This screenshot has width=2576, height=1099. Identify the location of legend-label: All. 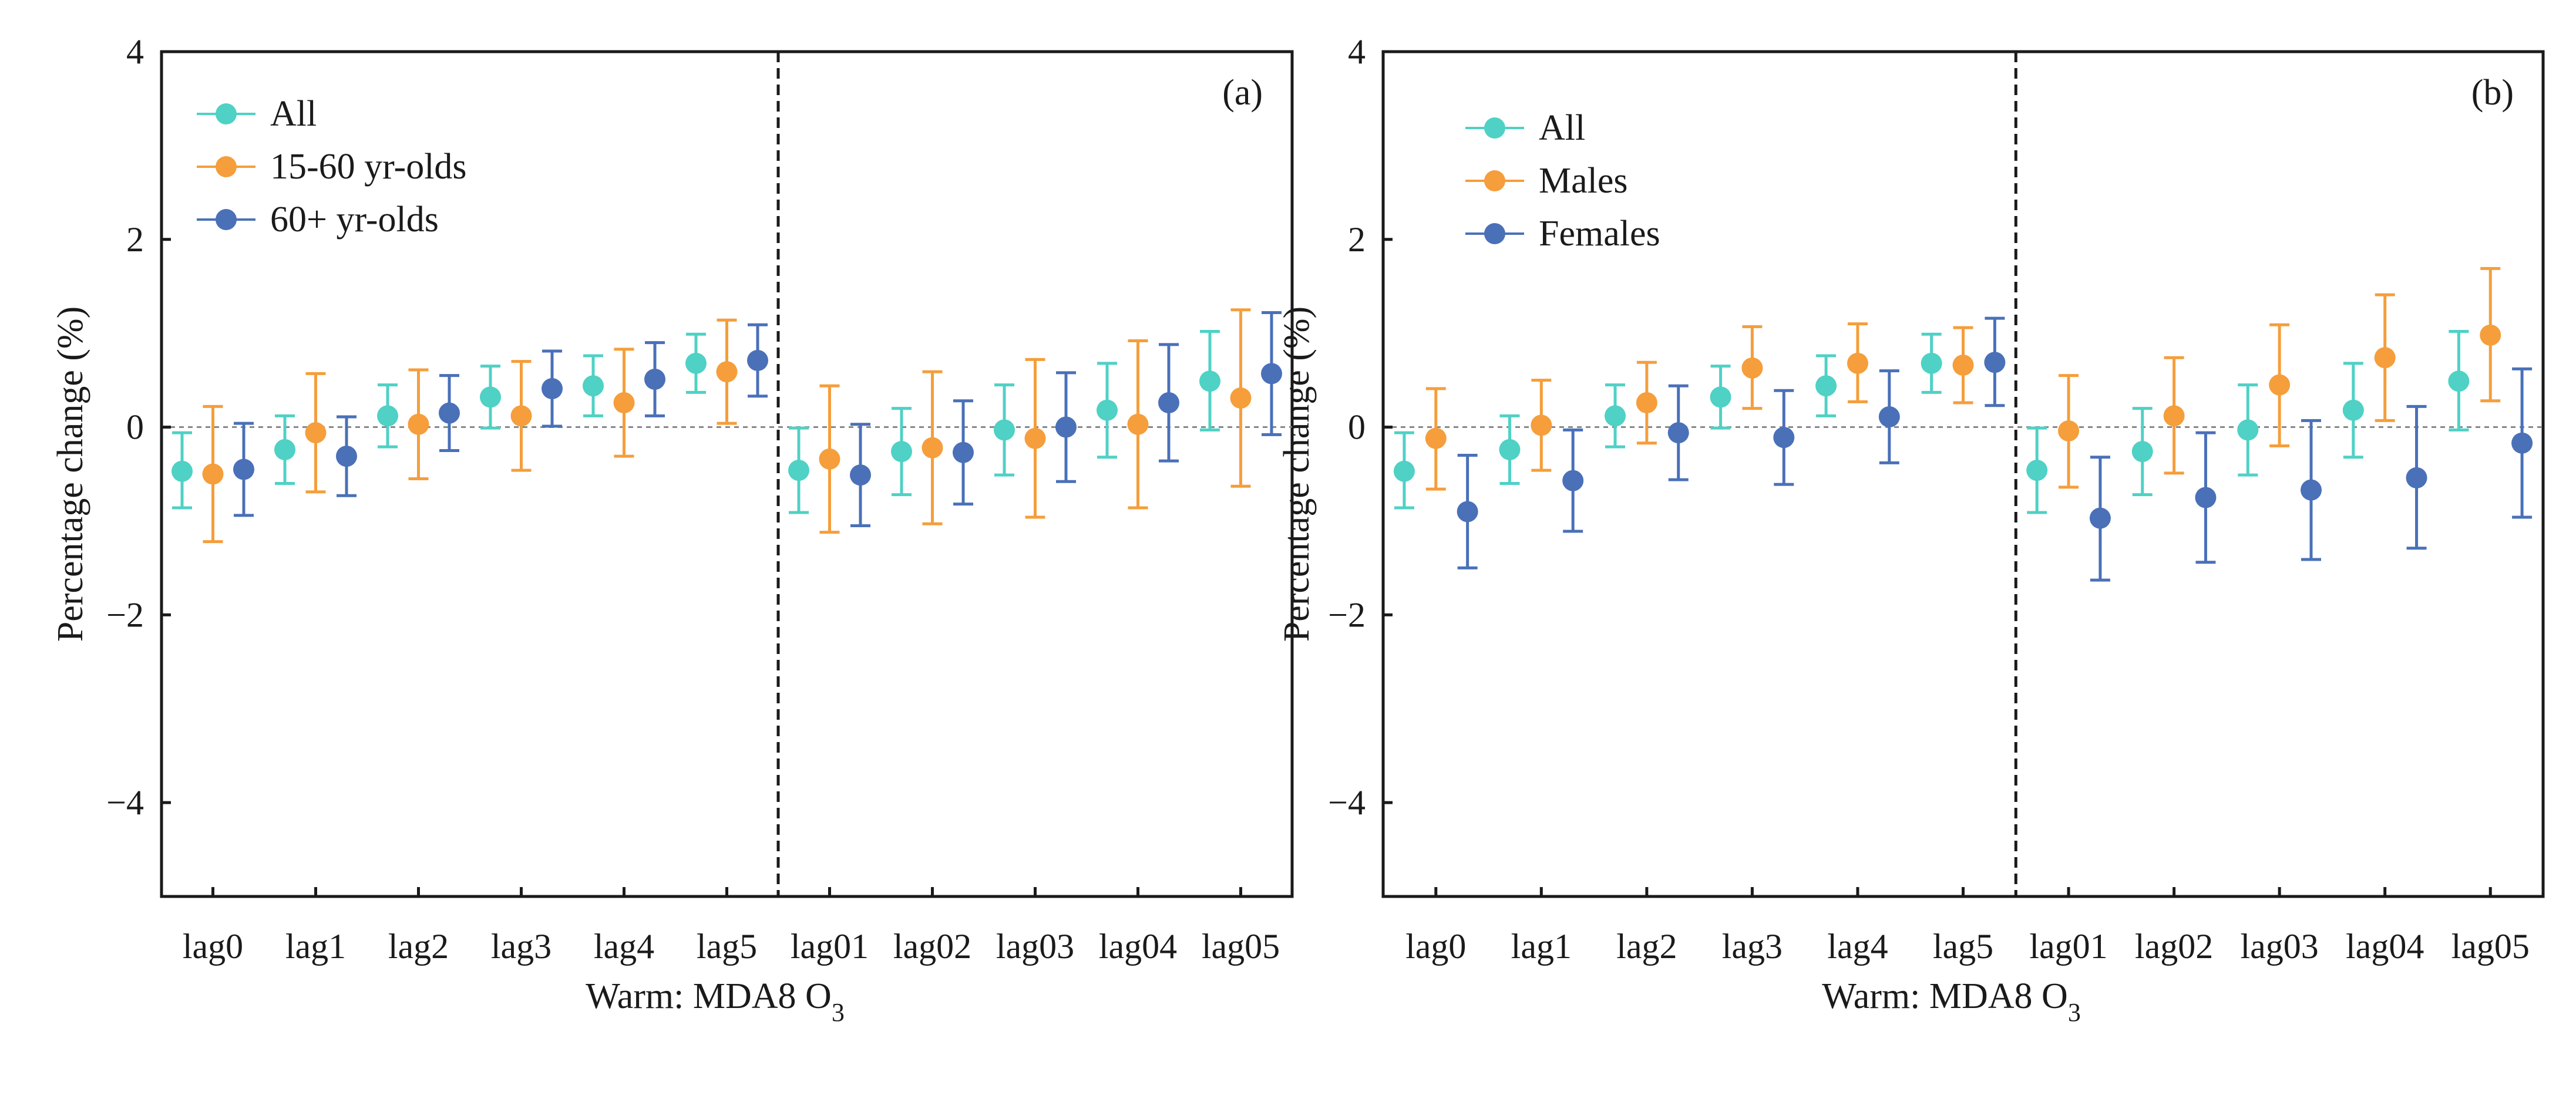
(293, 114).